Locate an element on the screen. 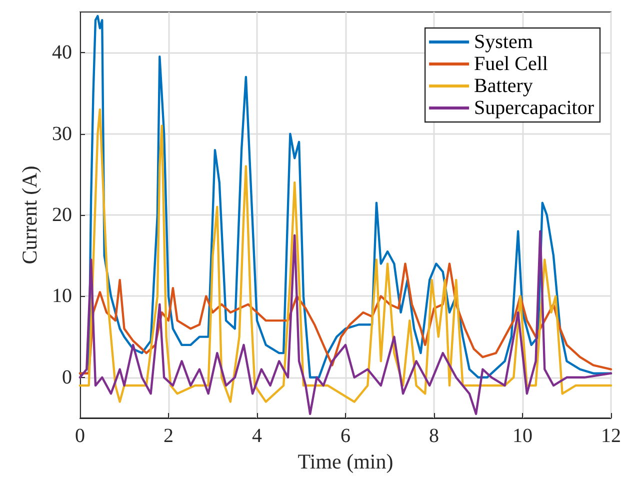  x-tick-label: 10 is located at coordinates (522, 436).